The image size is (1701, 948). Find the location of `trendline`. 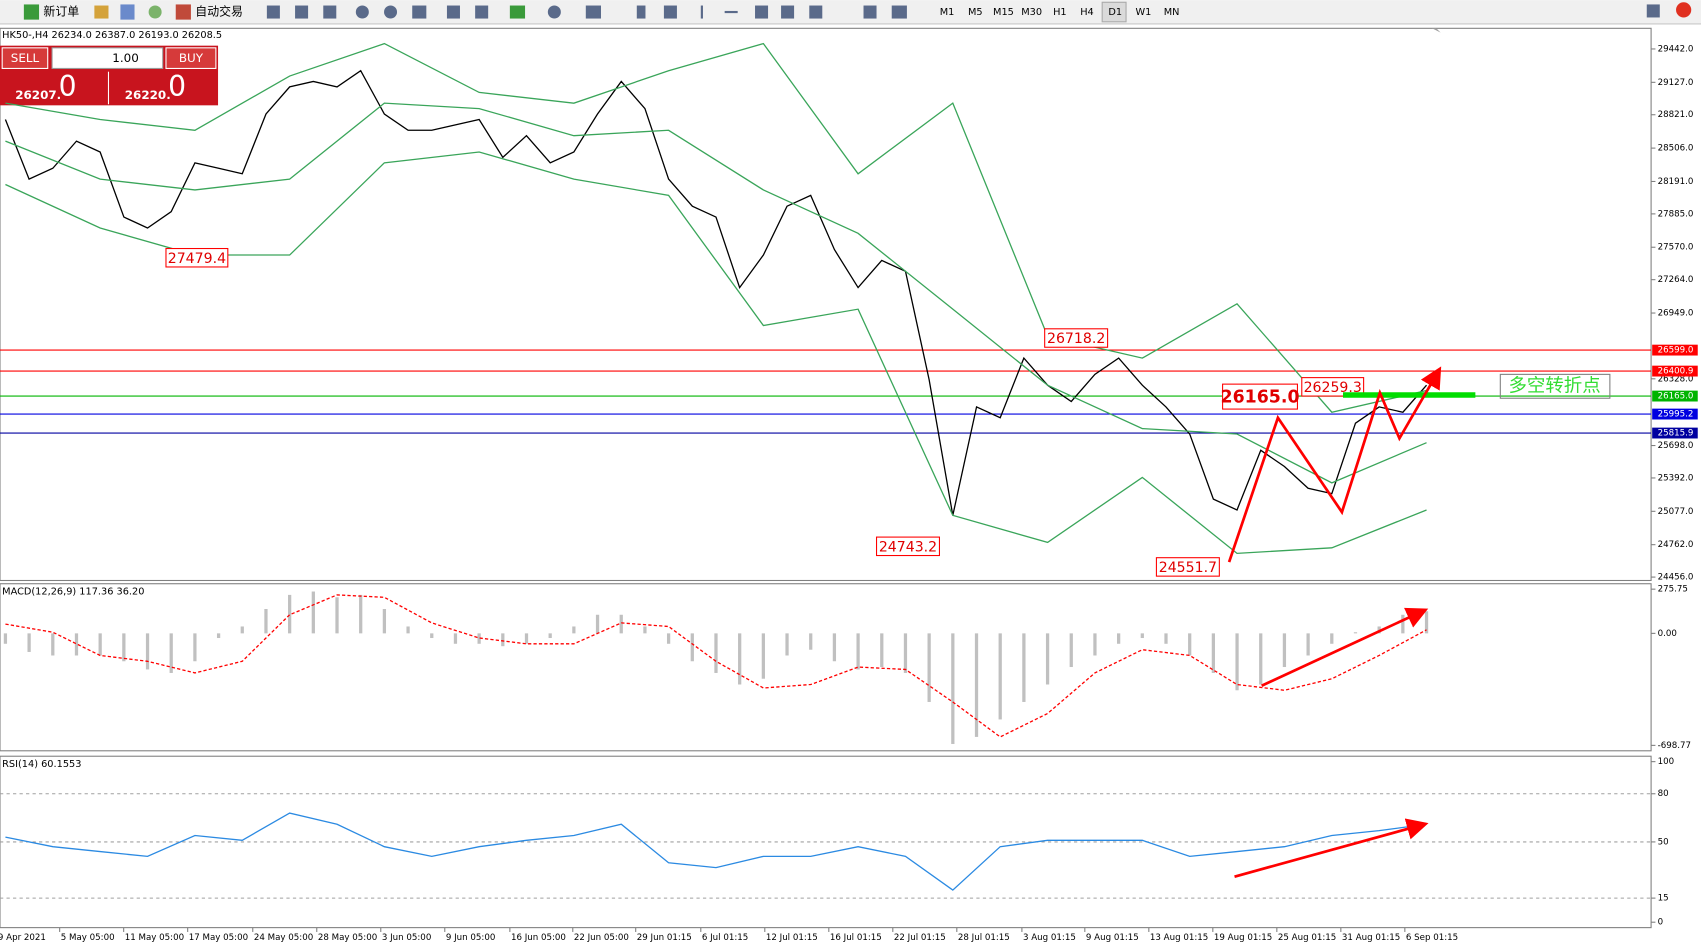

trendline is located at coordinates (762, 12).